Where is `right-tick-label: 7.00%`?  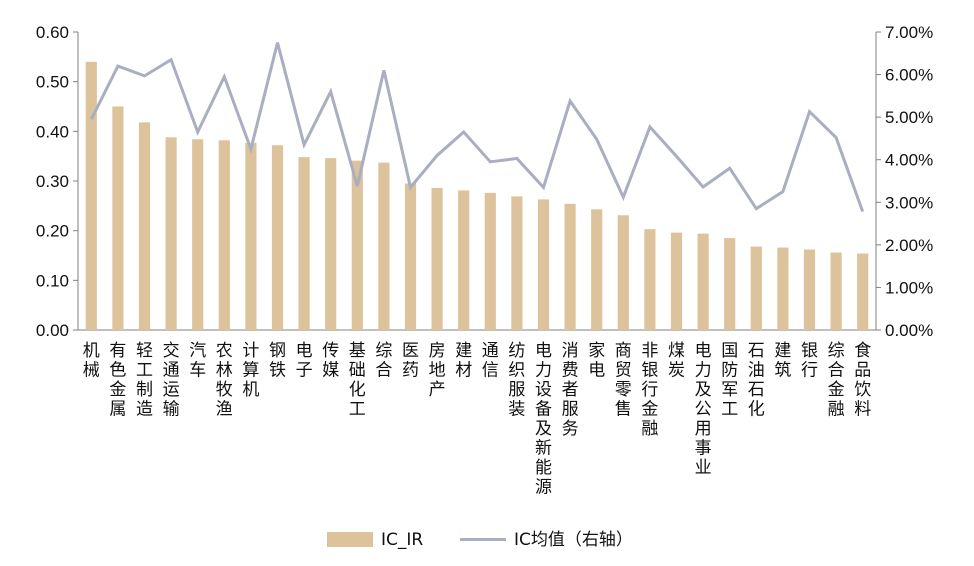 right-tick-label: 7.00% is located at coordinates (909, 32).